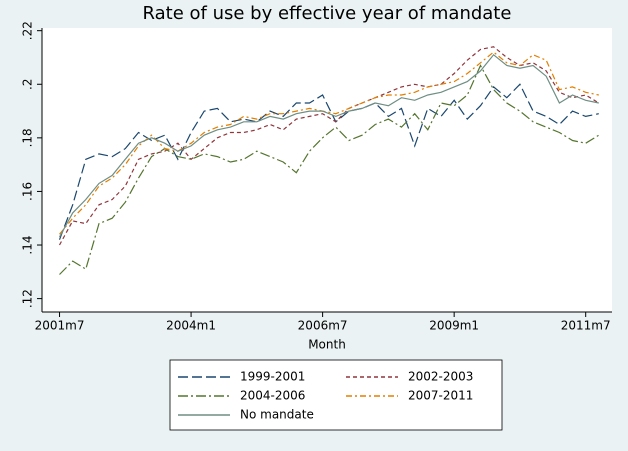 The width and height of the screenshot is (628, 451). What do you see at coordinates (272, 377) in the screenshot?
I see `legend-label: 1999-2001` at bounding box center [272, 377].